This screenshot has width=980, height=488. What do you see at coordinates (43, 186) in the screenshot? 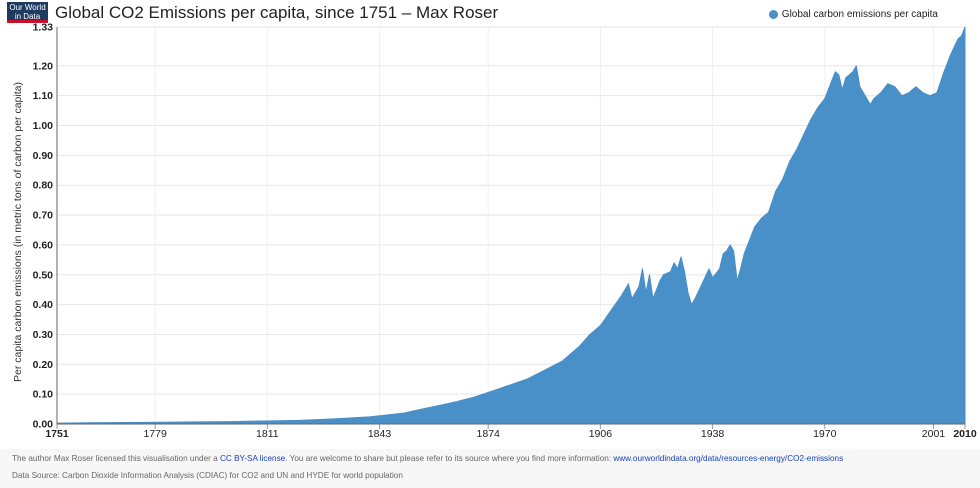
I see `y-tick-label: 0.80` at bounding box center [43, 186].